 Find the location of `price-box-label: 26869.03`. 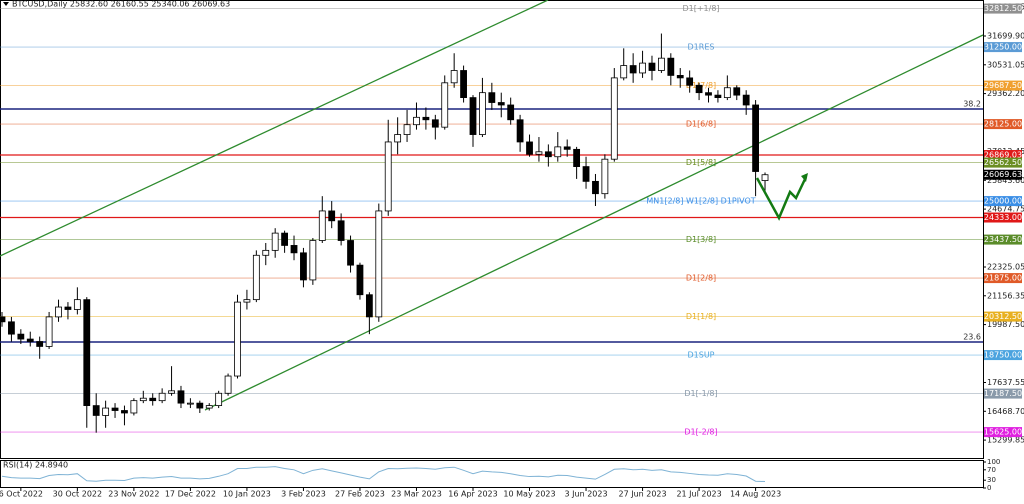

price-box-label: 26869.03 is located at coordinates (1003, 155).